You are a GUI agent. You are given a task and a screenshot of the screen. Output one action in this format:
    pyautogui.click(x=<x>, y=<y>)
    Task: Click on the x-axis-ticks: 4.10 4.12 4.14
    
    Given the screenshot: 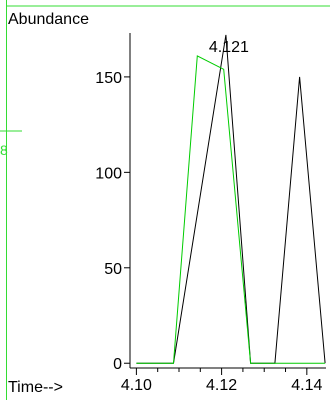 What is the action you would take?
    pyautogui.click(x=221, y=381)
    